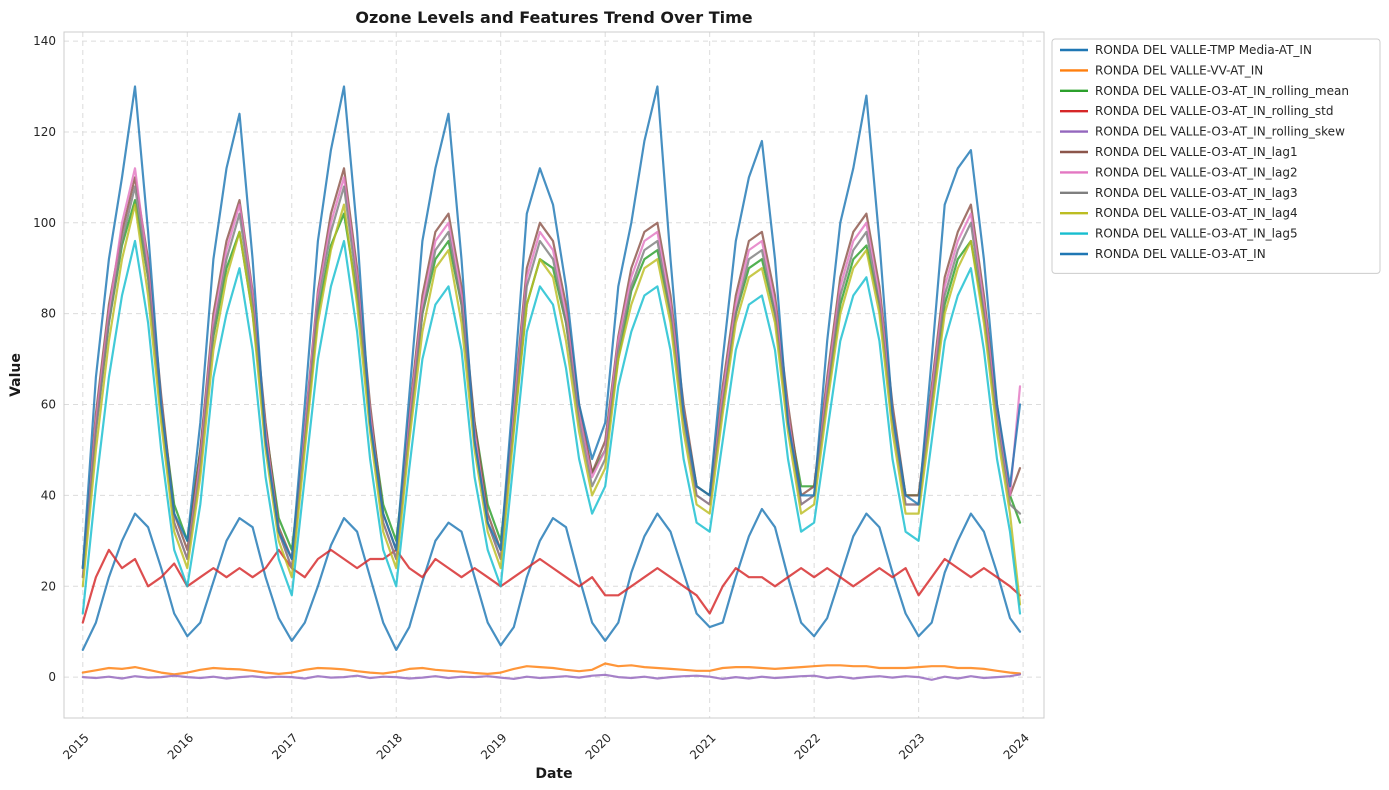 This screenshot has height=790, width=1389. Describe the element at coordinates (1179, 70) in the screenshot. I see `legend-label: RONDA DEL VALLE-VV-AT_IN` at that location.